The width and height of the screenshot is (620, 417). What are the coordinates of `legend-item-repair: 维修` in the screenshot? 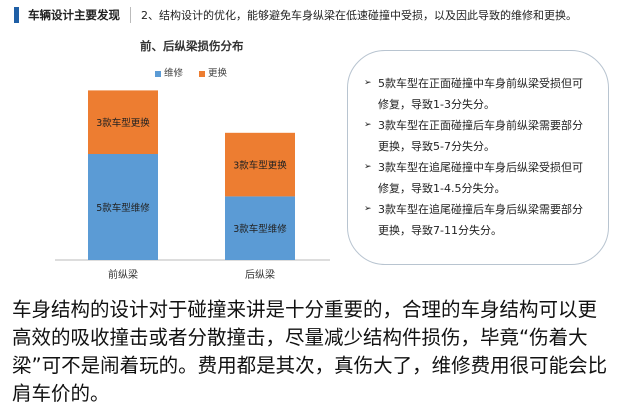 It's located at (169, 72).